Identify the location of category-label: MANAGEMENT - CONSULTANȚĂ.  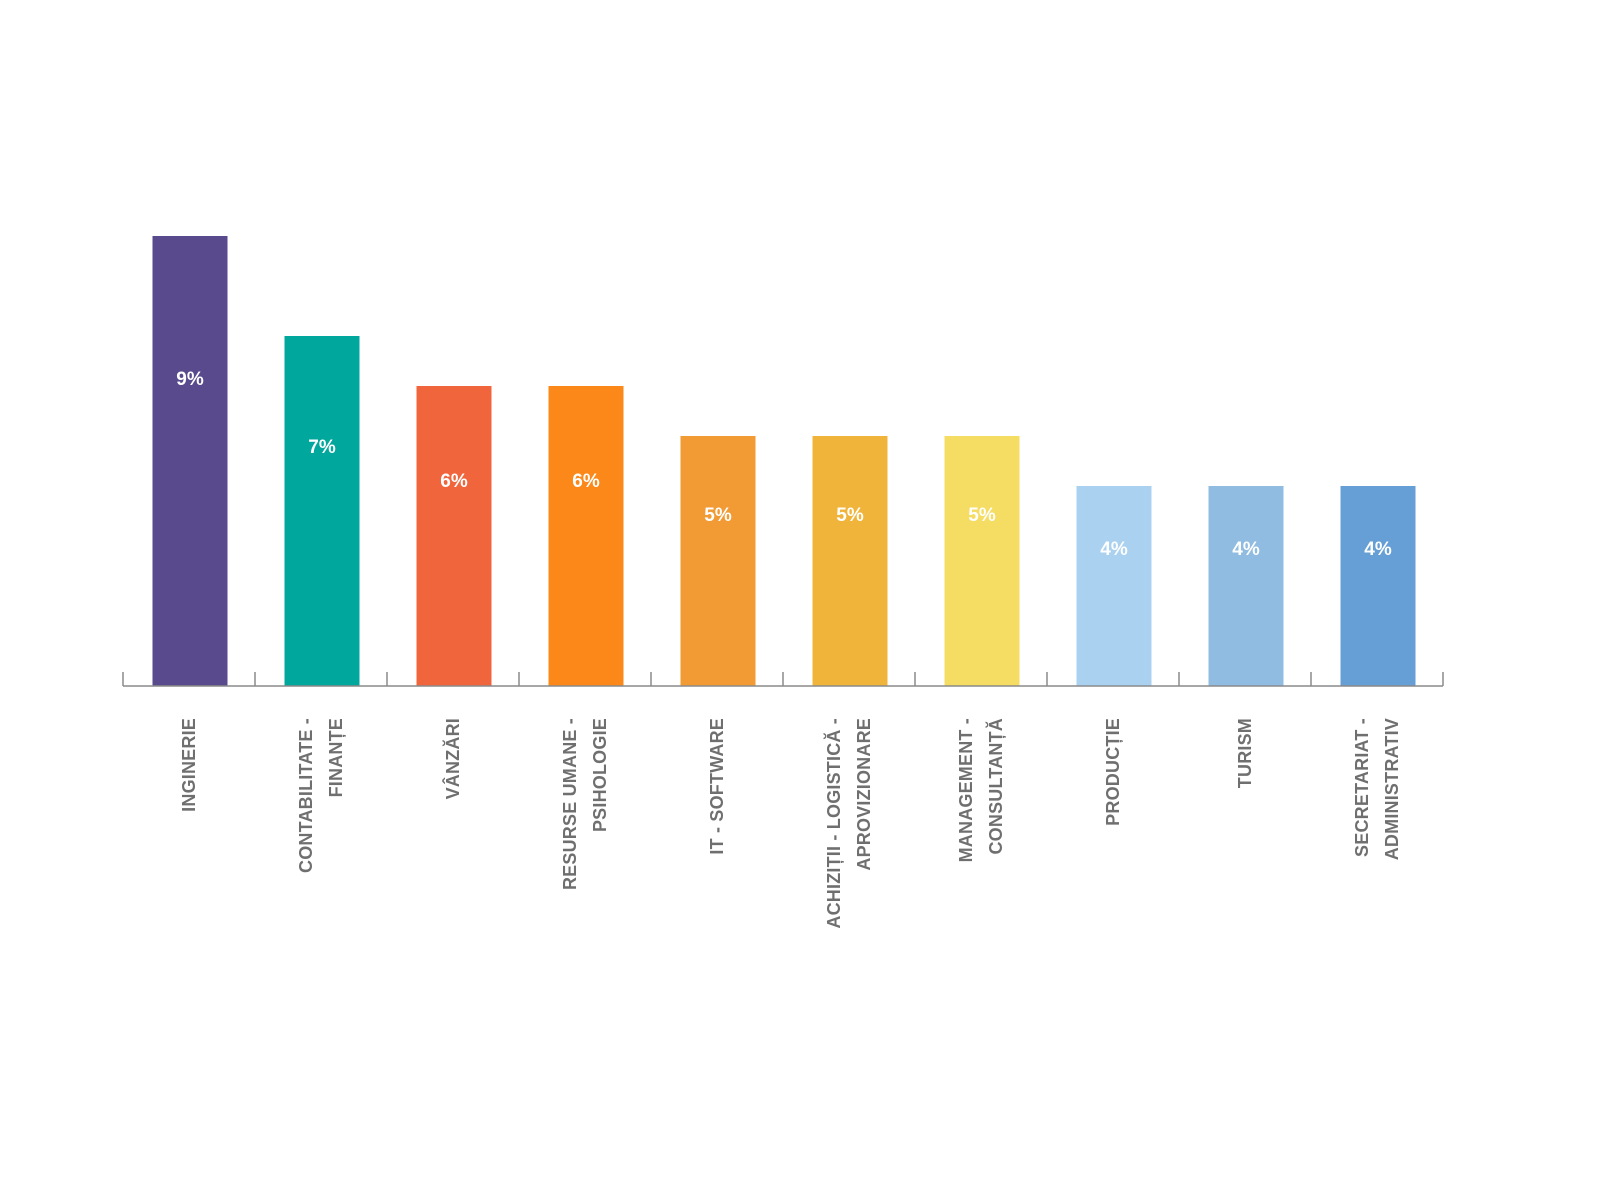
(981, 790).